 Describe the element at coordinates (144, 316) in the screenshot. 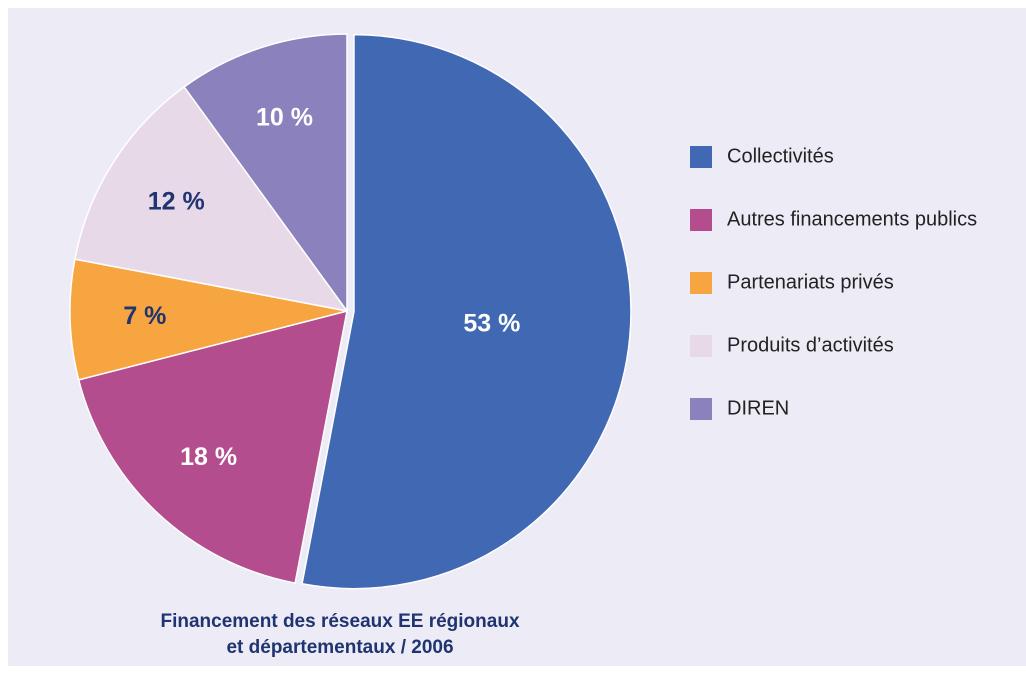

I see `data-label: 7 %` at that location.